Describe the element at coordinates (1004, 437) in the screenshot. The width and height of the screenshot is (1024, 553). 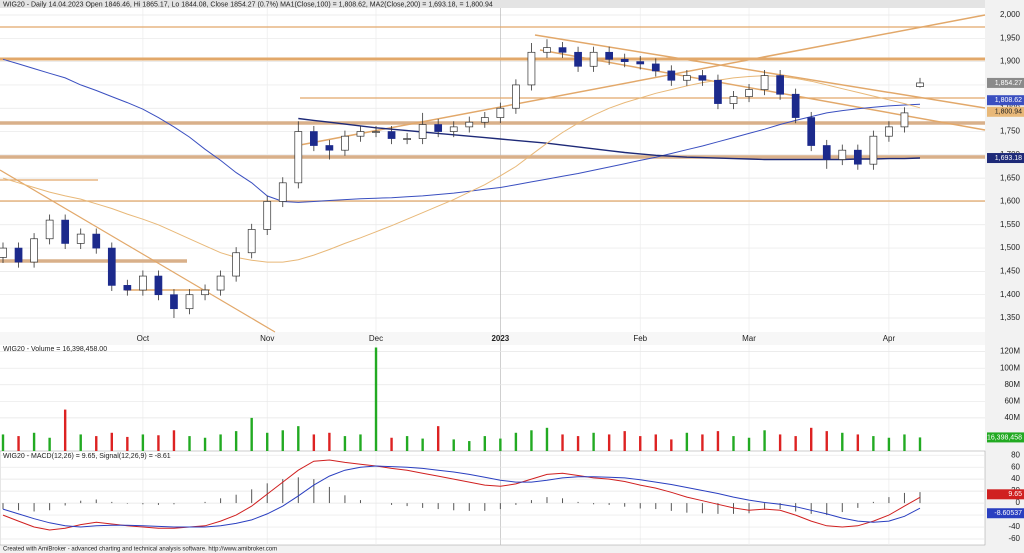
I see `value-tag-label: 16,398,458` at that location.